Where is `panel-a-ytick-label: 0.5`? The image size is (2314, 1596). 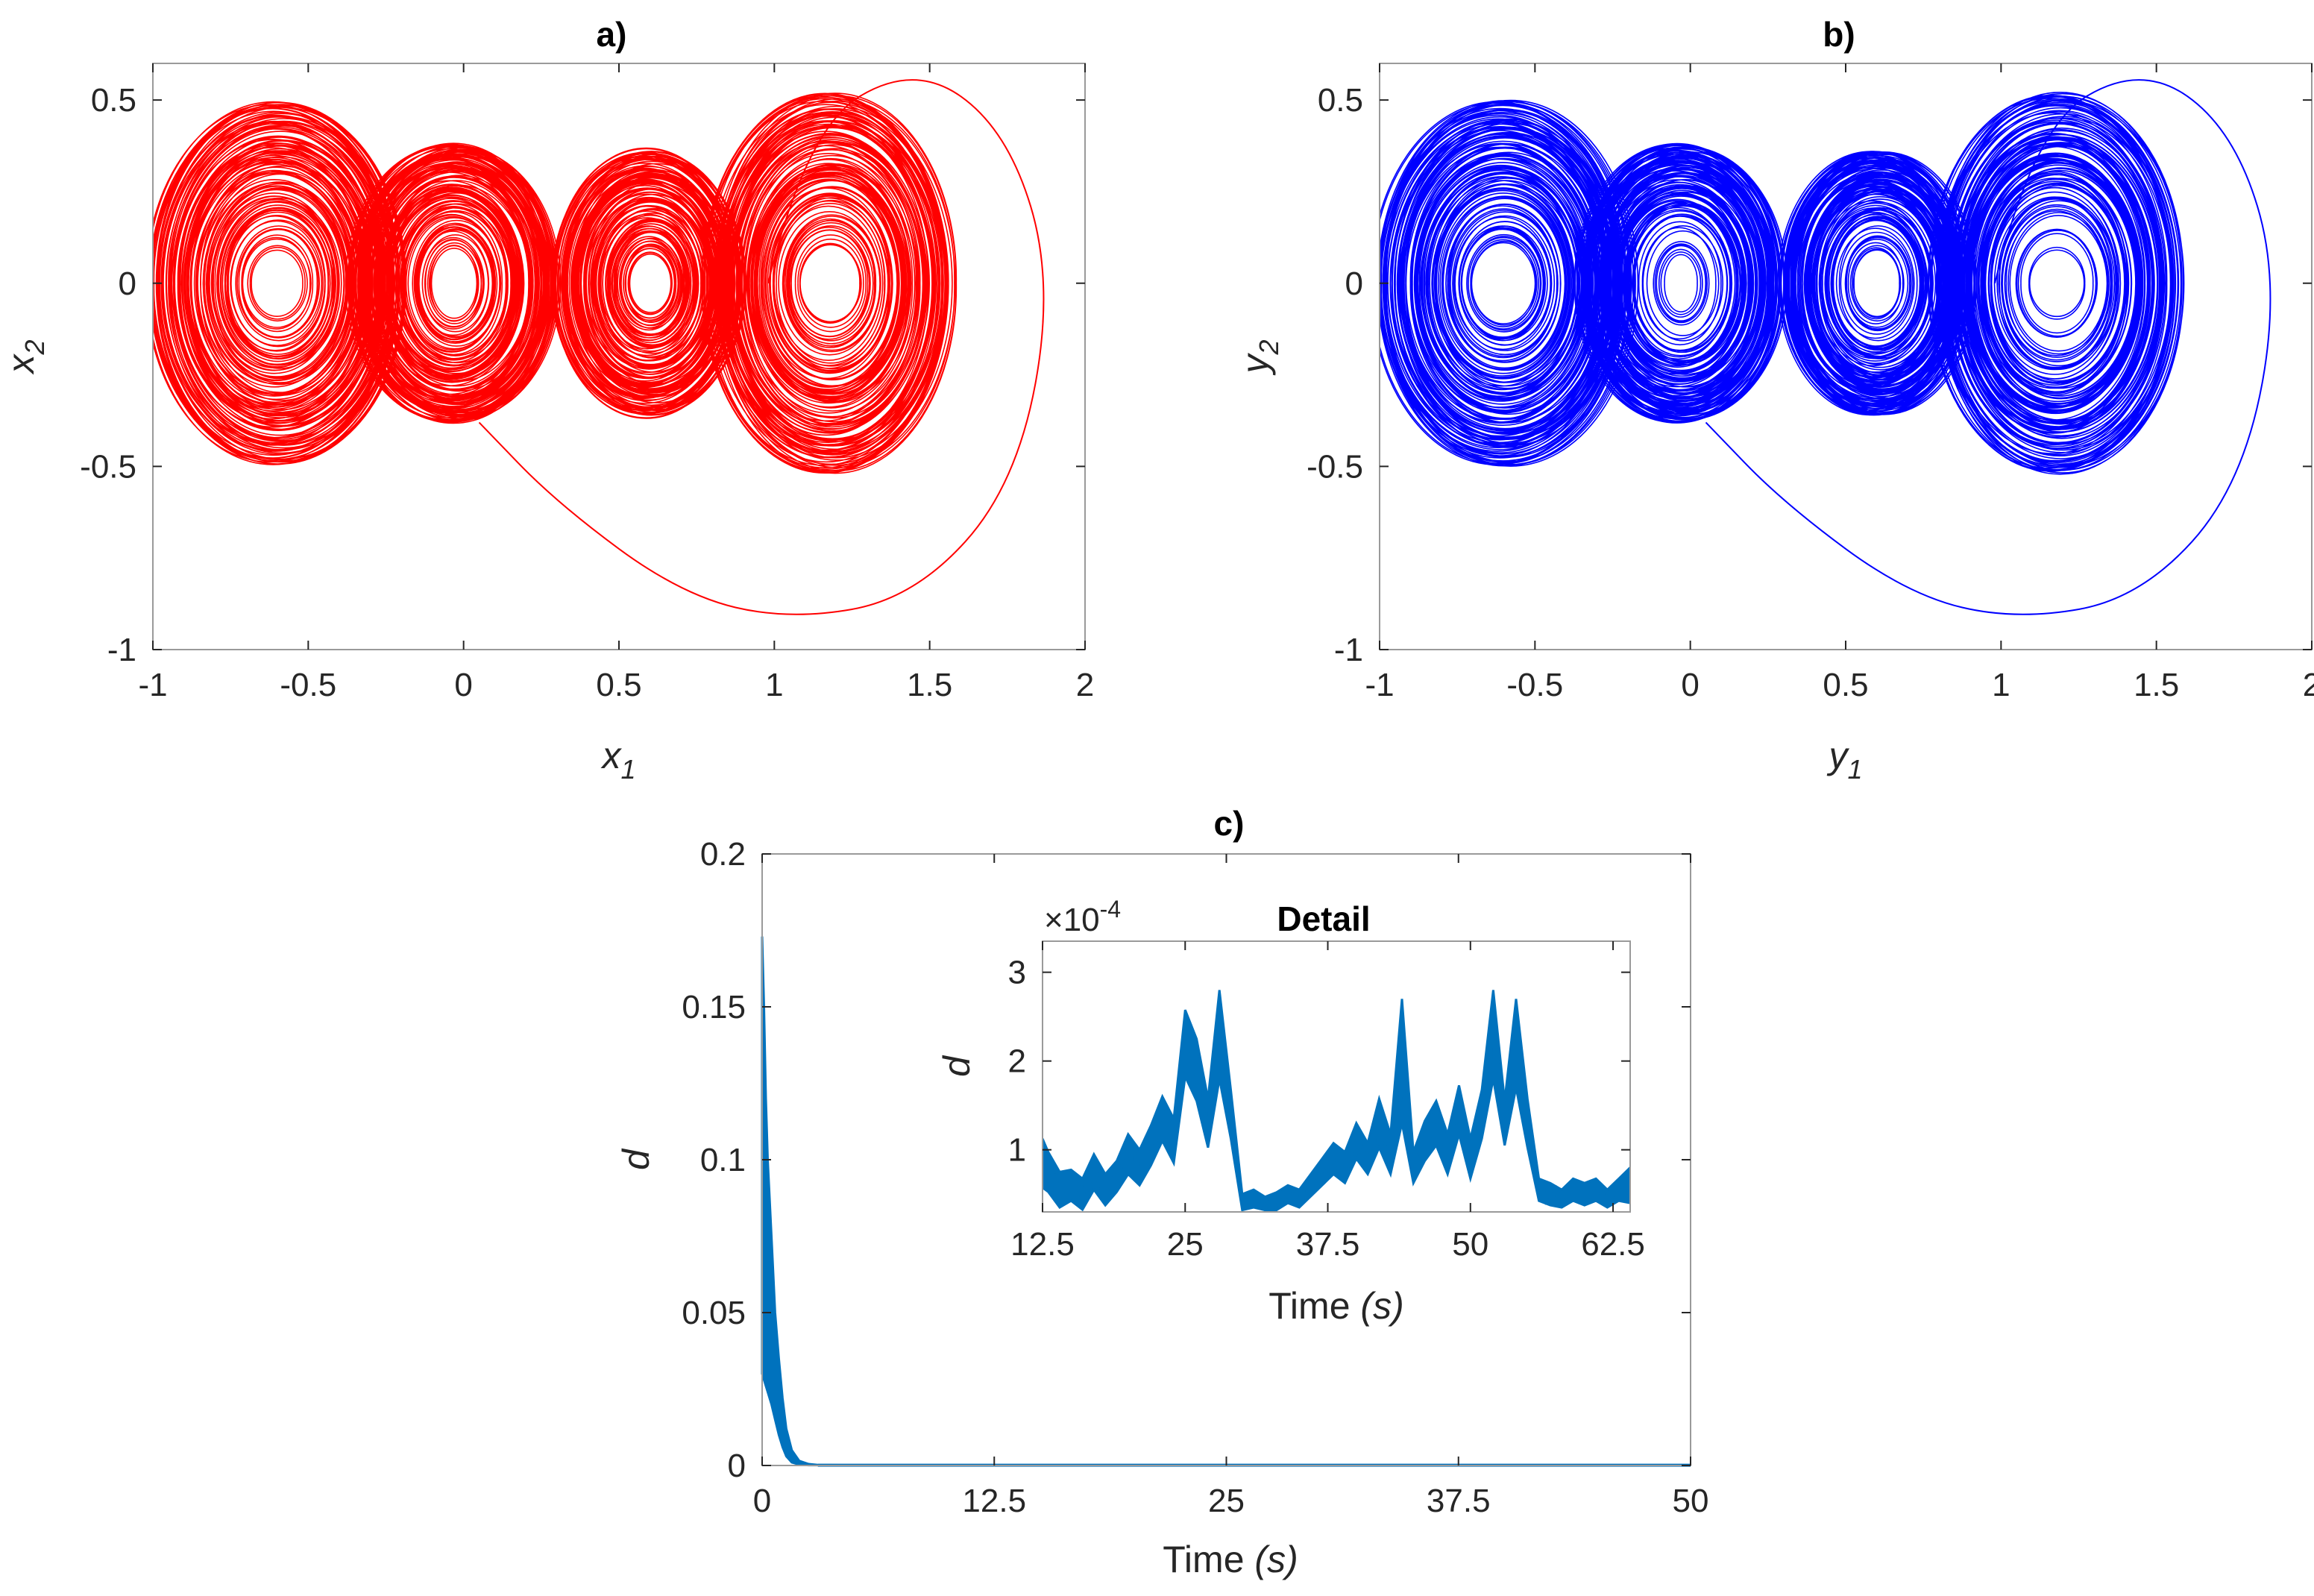 panel-a-ytick-label: 0.5 is located at coordinates (114, 100).